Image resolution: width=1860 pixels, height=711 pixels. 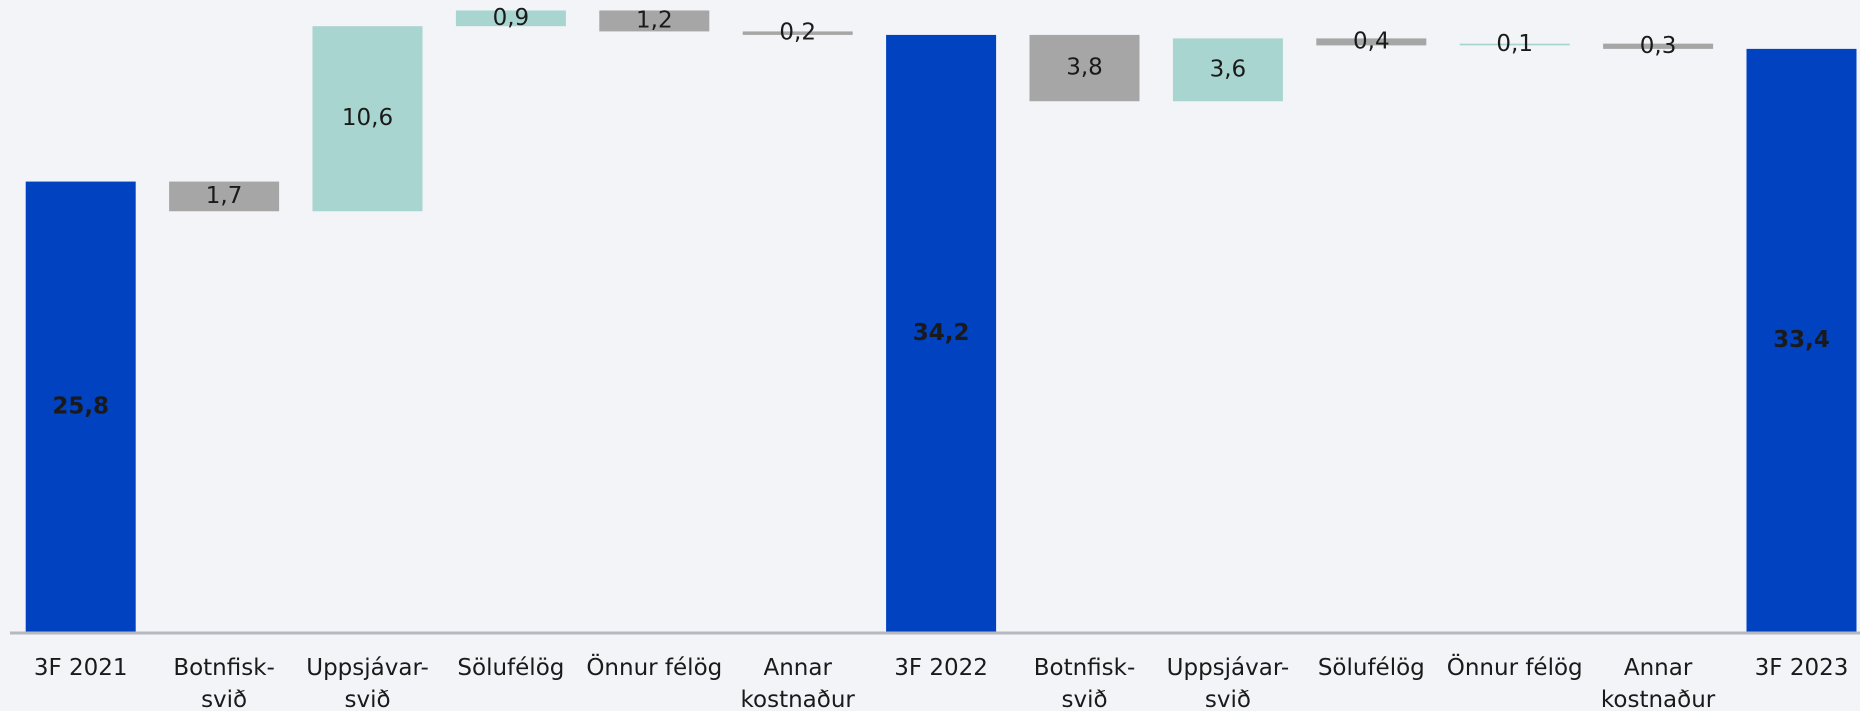 I want to click on value-label: 0,4, so click(x=1371, y=41).